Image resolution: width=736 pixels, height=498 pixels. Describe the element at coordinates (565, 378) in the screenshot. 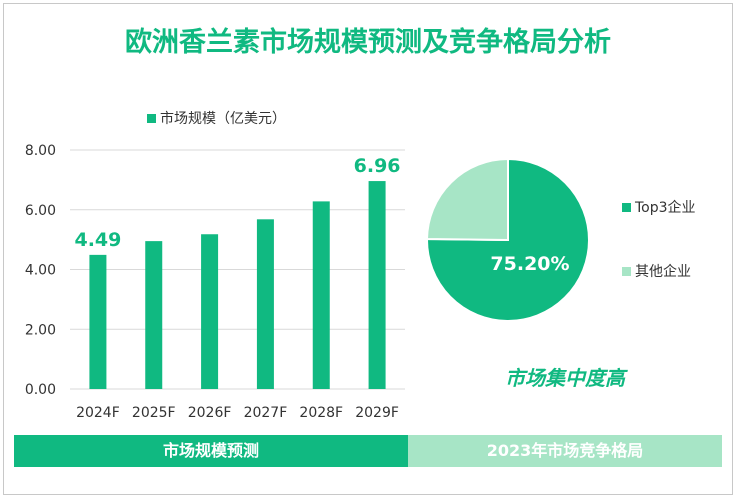

I see `pie-caption: 市场集中度高` at that location.